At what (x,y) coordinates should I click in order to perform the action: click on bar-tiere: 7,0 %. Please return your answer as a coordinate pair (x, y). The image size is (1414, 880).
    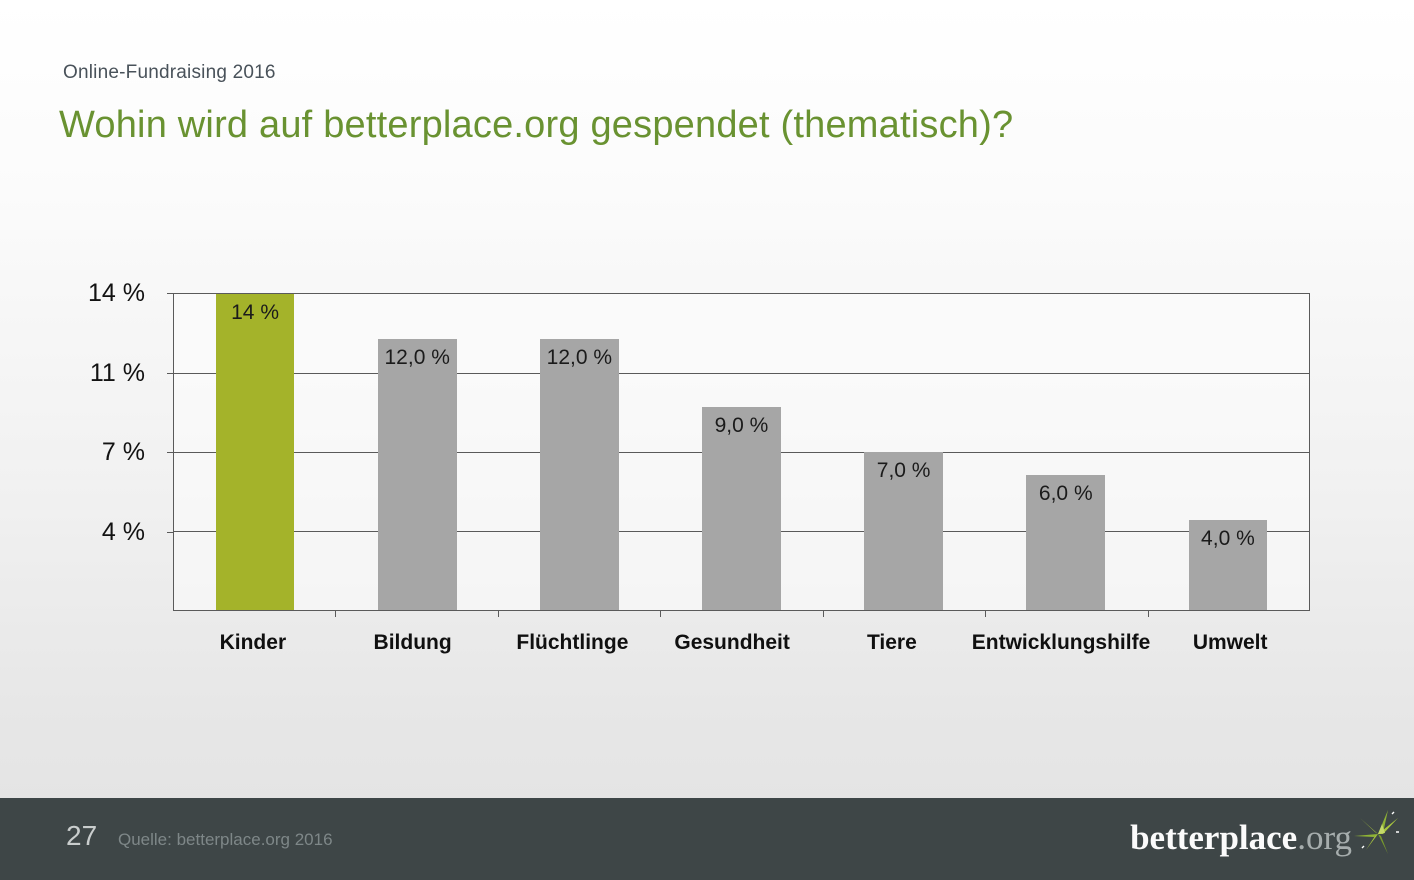
    Looking at the image, I should click on (904, 531).